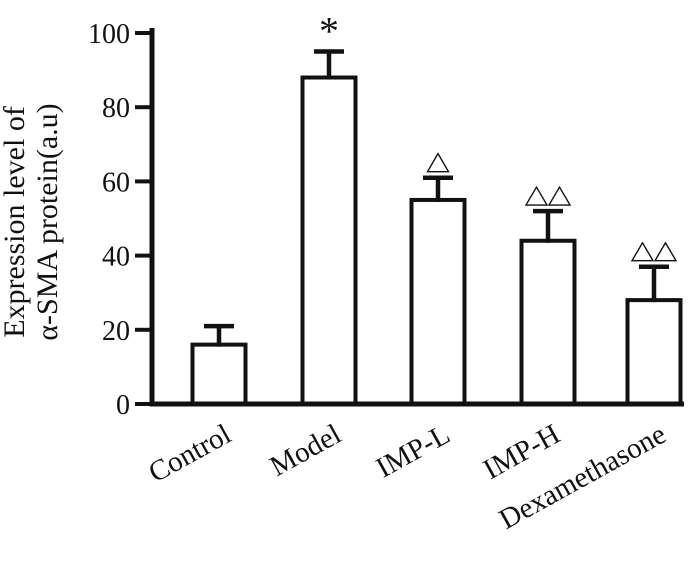  Describe the element at coordinates (47, 221) in the screenshot. I see `y-axis-label-line2: α-SMA protein(a.u)` at that location.